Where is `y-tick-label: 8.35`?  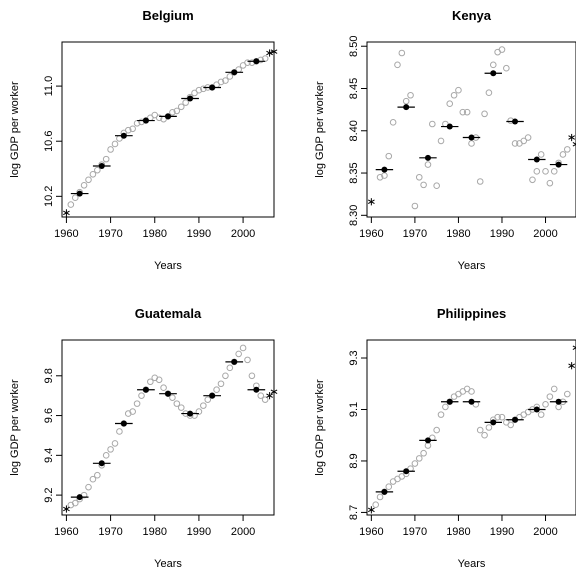 y-tick-label: 8.35 is located at coordinates (354, 172).